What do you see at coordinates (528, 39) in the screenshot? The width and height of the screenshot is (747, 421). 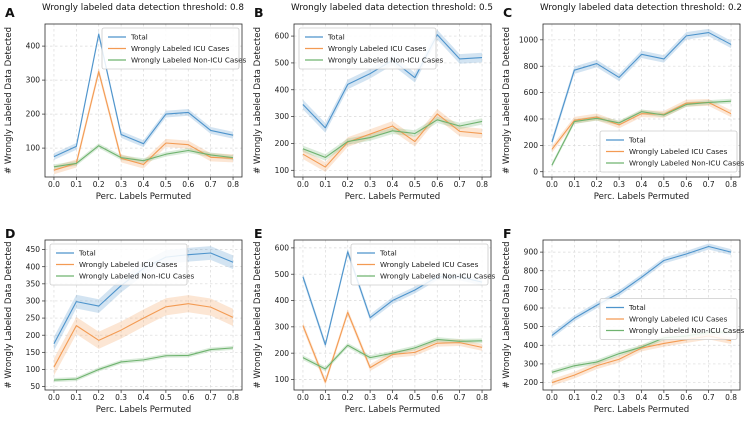 I see `y-tick-label: 1000` at bounding box center [528, 39].